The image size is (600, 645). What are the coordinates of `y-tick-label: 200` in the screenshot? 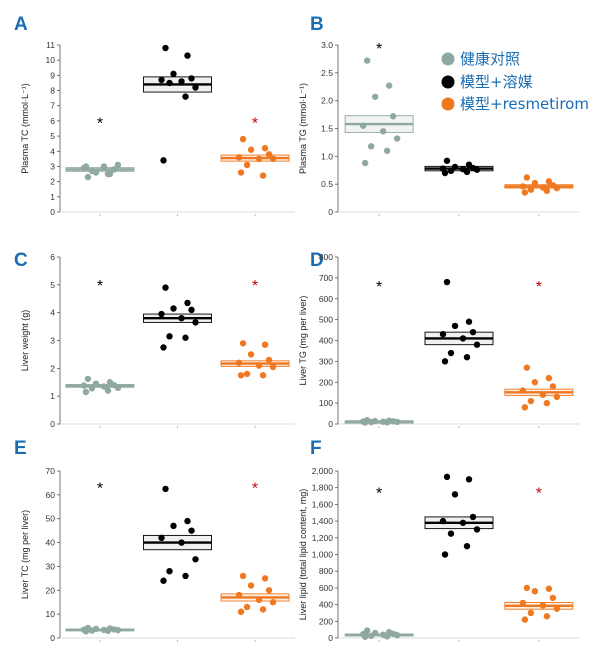 It's located at (326, 621).